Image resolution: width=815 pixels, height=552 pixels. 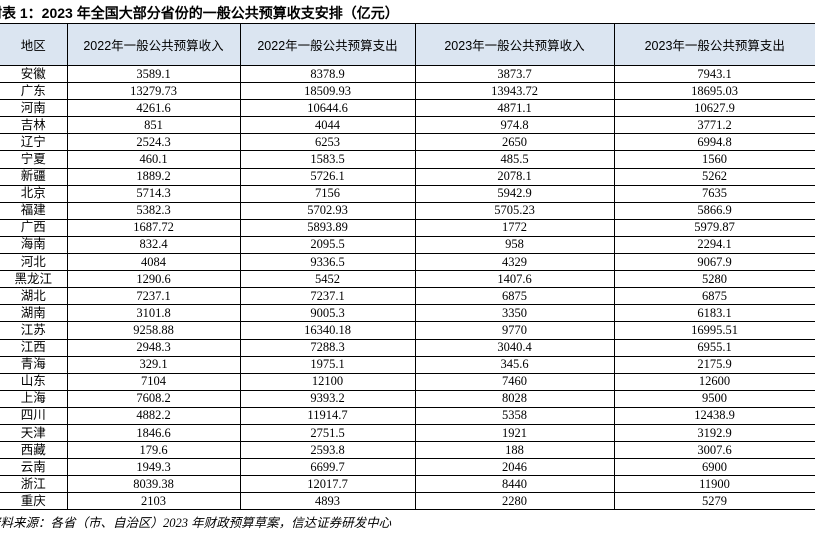 I want to click on table-row: 四川 4882.2 11914.7 5358 12438.9, so click(x=407, y=415).